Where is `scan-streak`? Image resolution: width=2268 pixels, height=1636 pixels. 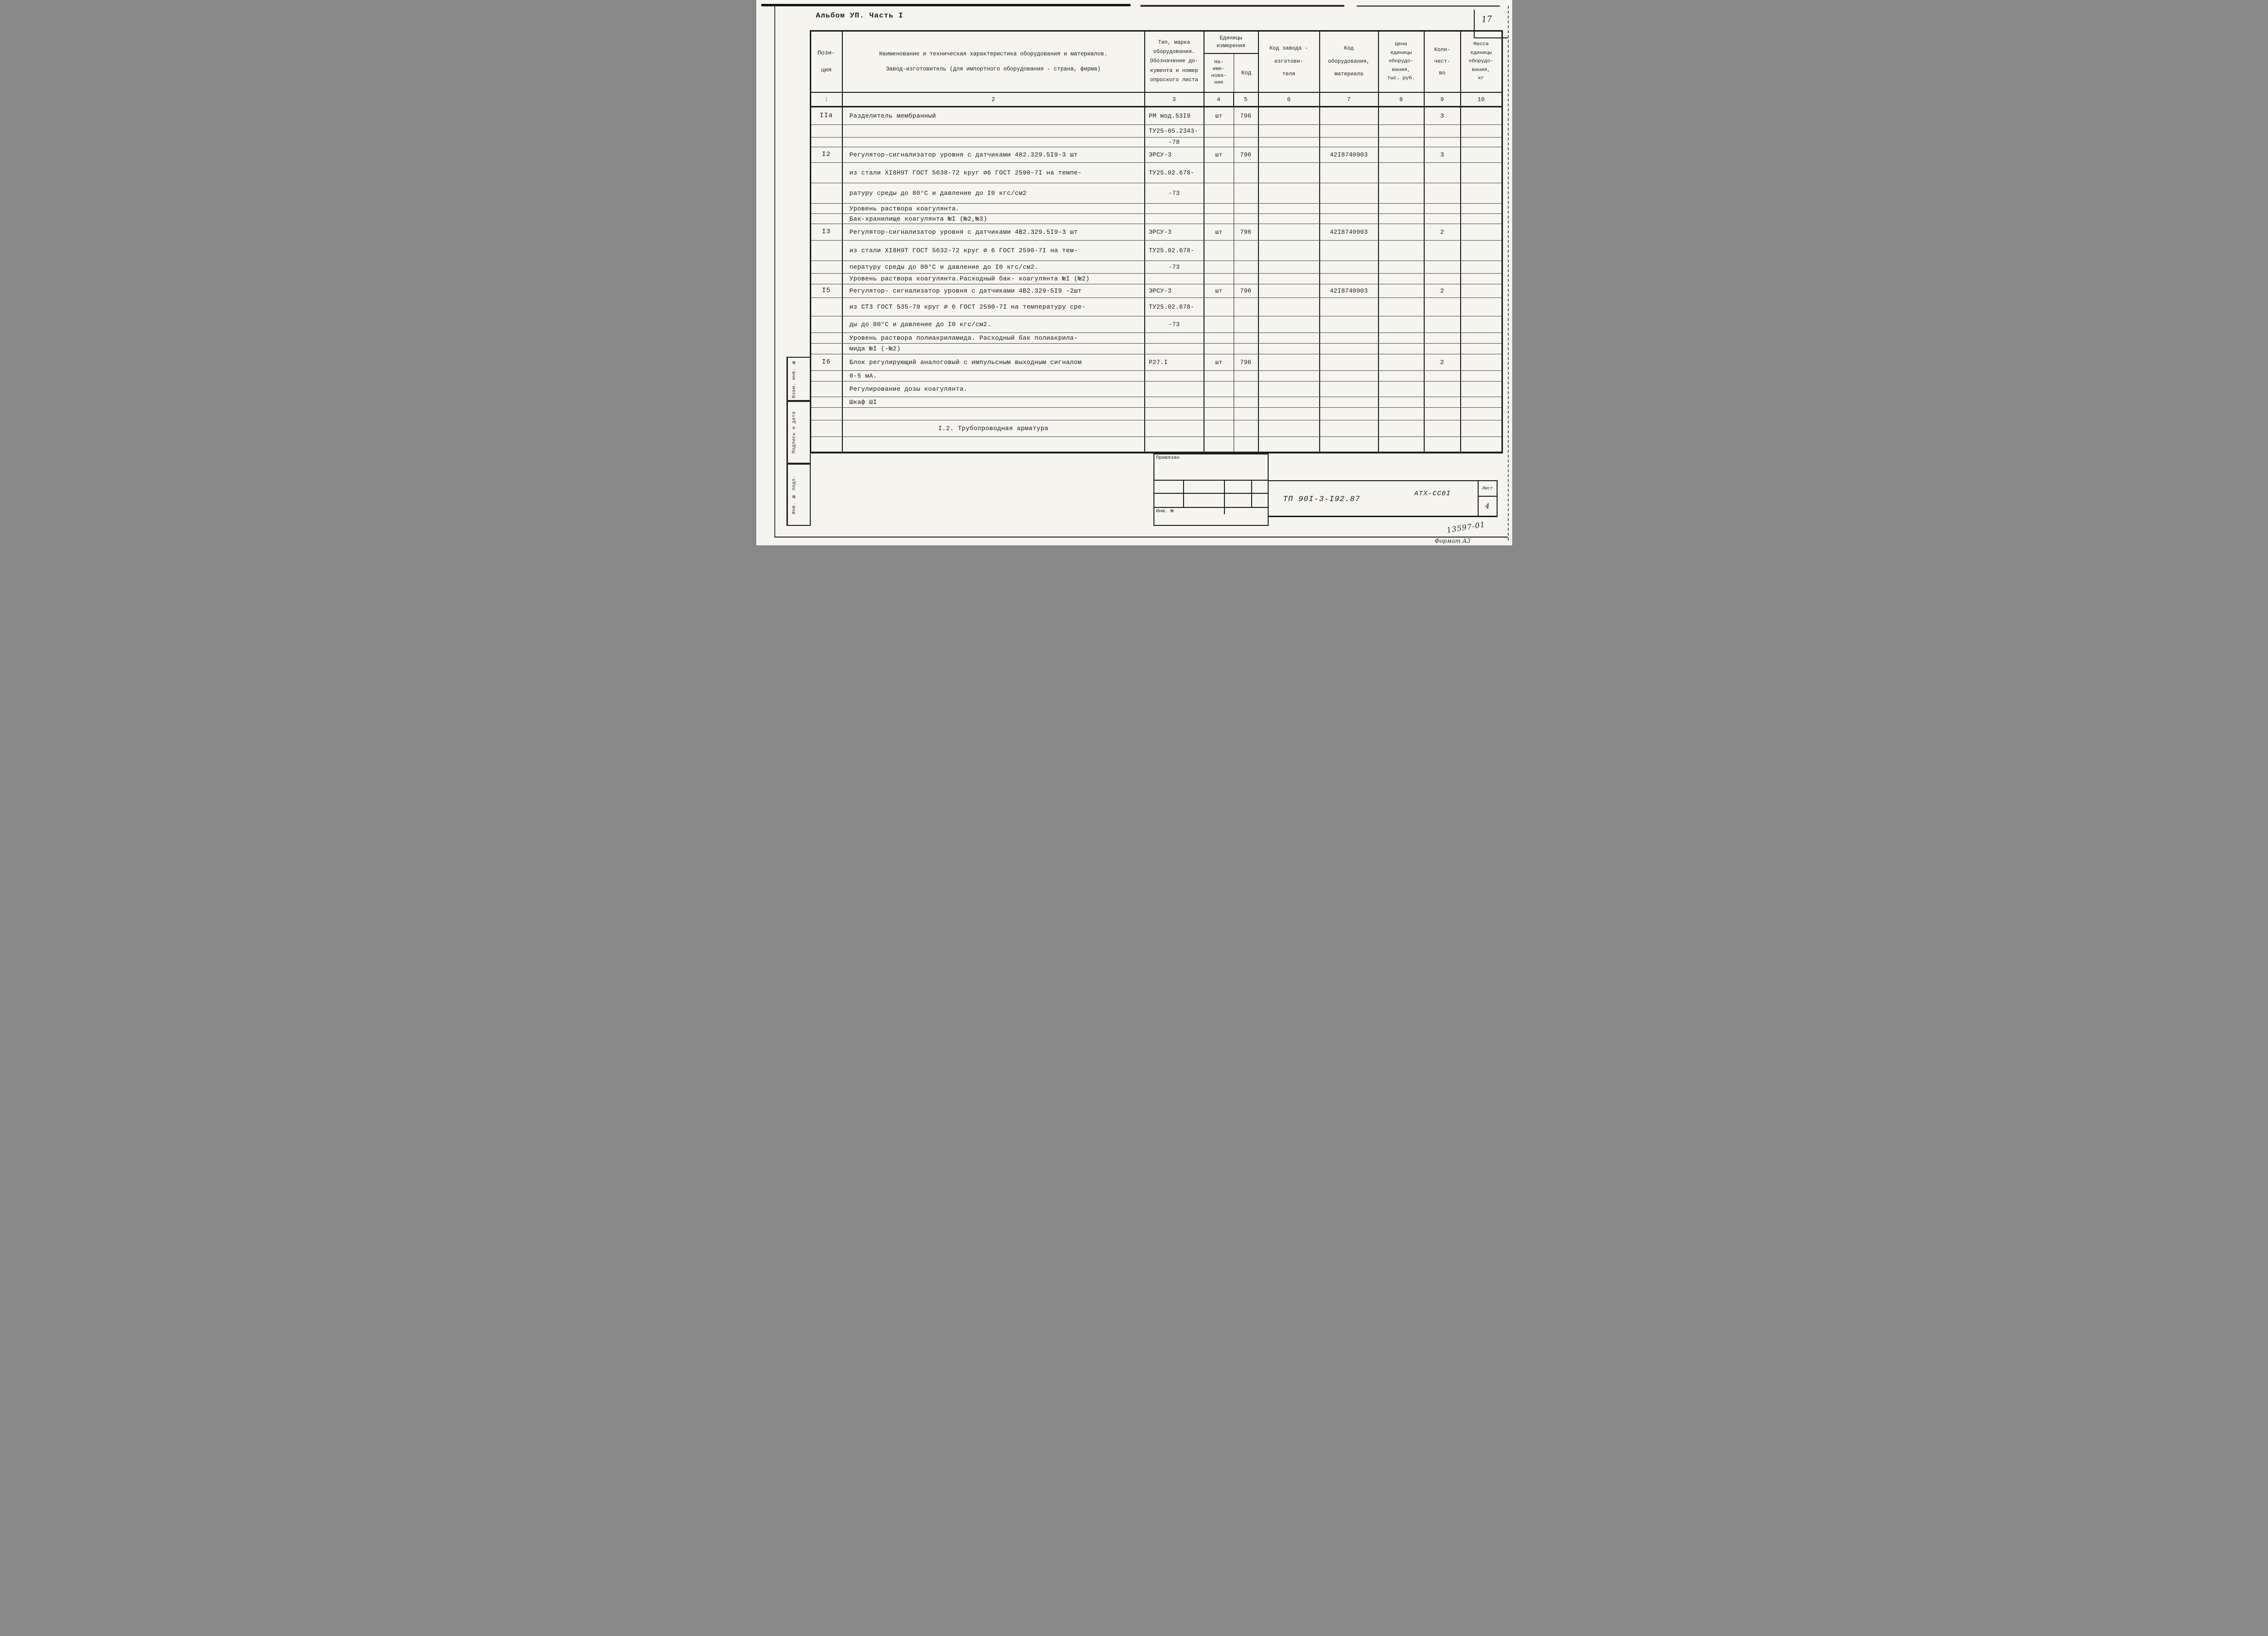 scan-streak is located at coordinates (1428, 6).